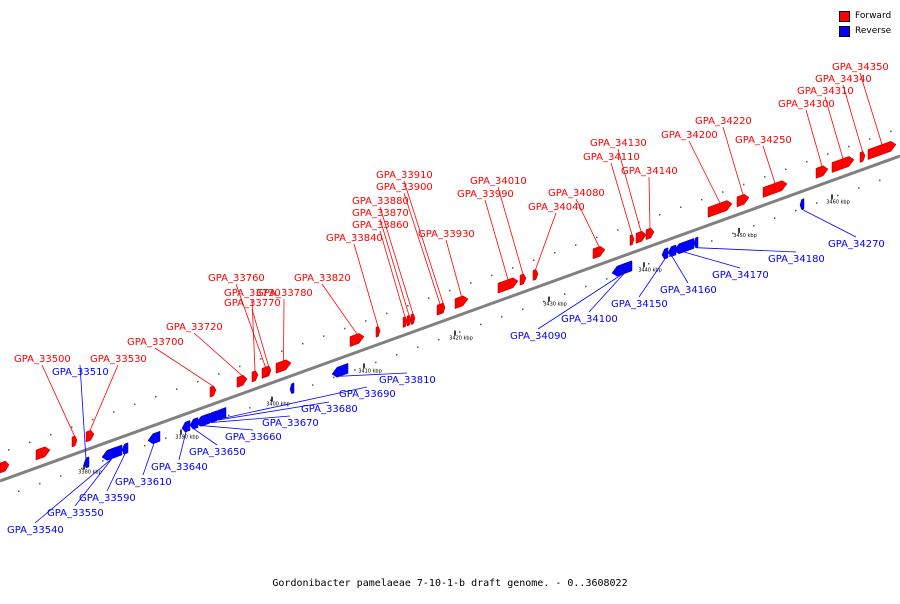  Describe the element at coordinates (354, 238) in the screenshot. I see `gene-label-forward: GPA_33840` at that location.